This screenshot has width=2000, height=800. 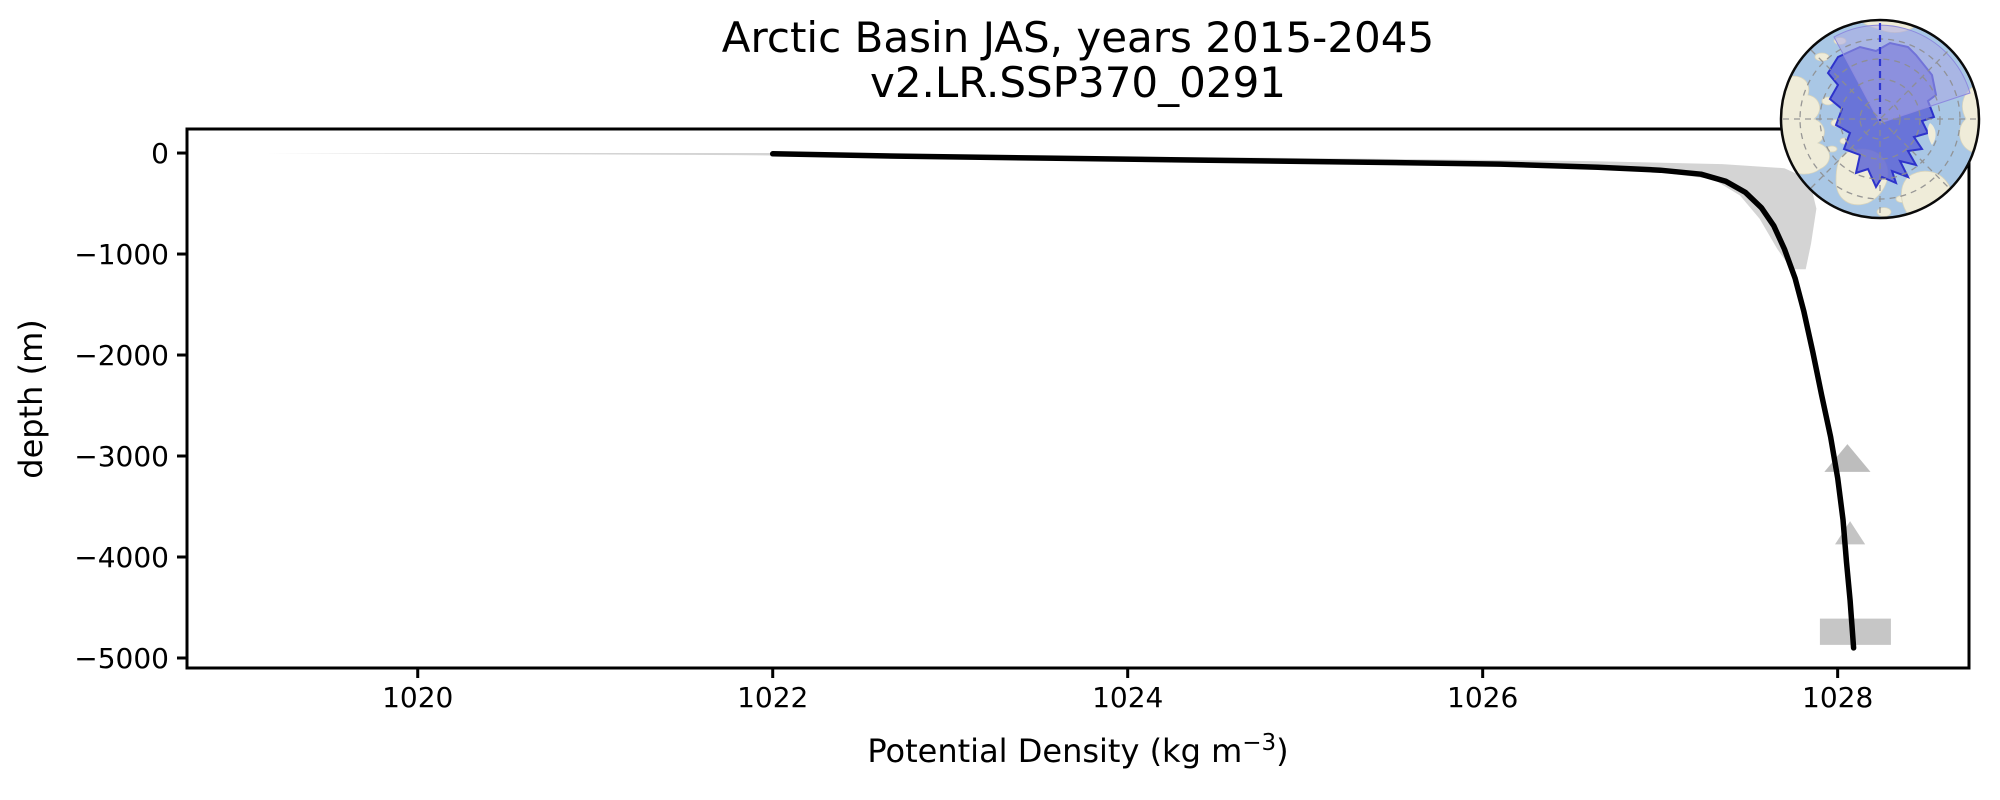 I want to click on bottom-depth-triangle-marker, so click(x=1850, y=533).